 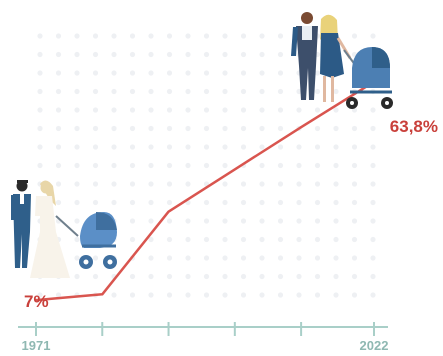 What do you see at coordinates (414, 126) in the screenshot?
I see `data-label-end: 63,8%` at bounding box center [414, 126].